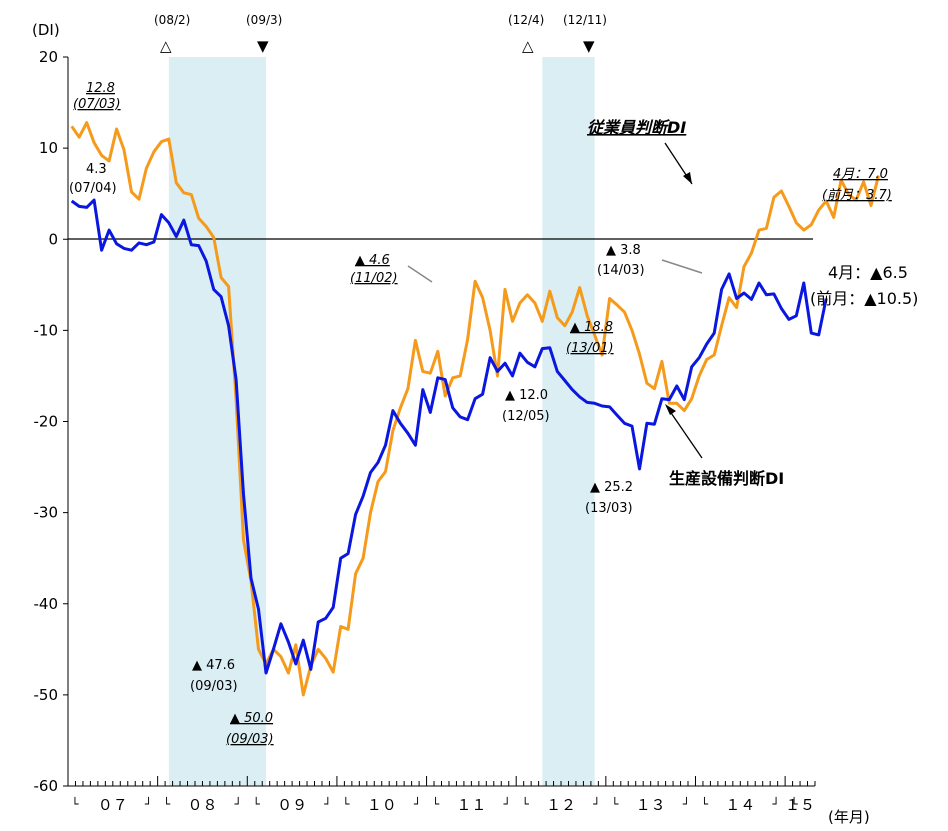  Describe the element at coordinates (48, 57) in the screenshot. I see `y-tick-label: 20` at that location.